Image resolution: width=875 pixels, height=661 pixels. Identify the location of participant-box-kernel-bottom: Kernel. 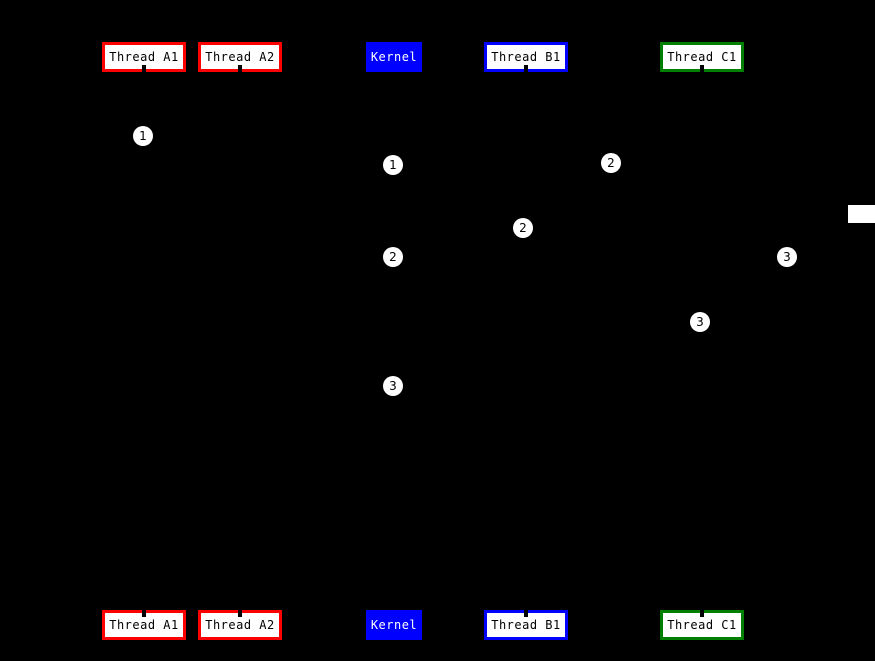
(394, 625).